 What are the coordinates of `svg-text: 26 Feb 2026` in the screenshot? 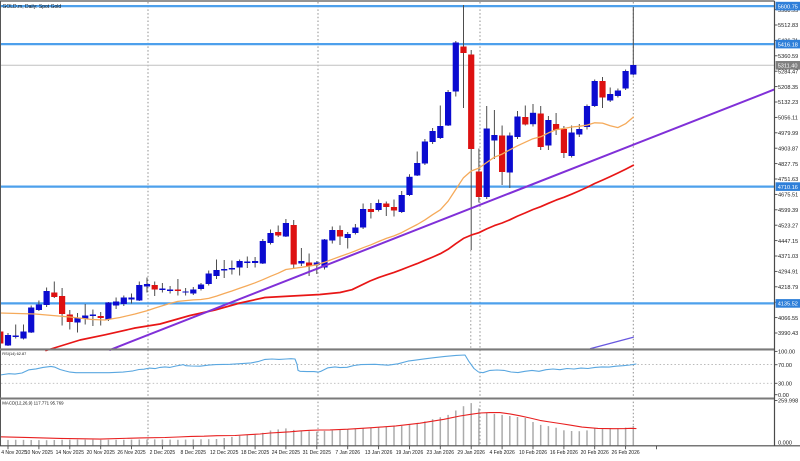 It's located at (626, 453).